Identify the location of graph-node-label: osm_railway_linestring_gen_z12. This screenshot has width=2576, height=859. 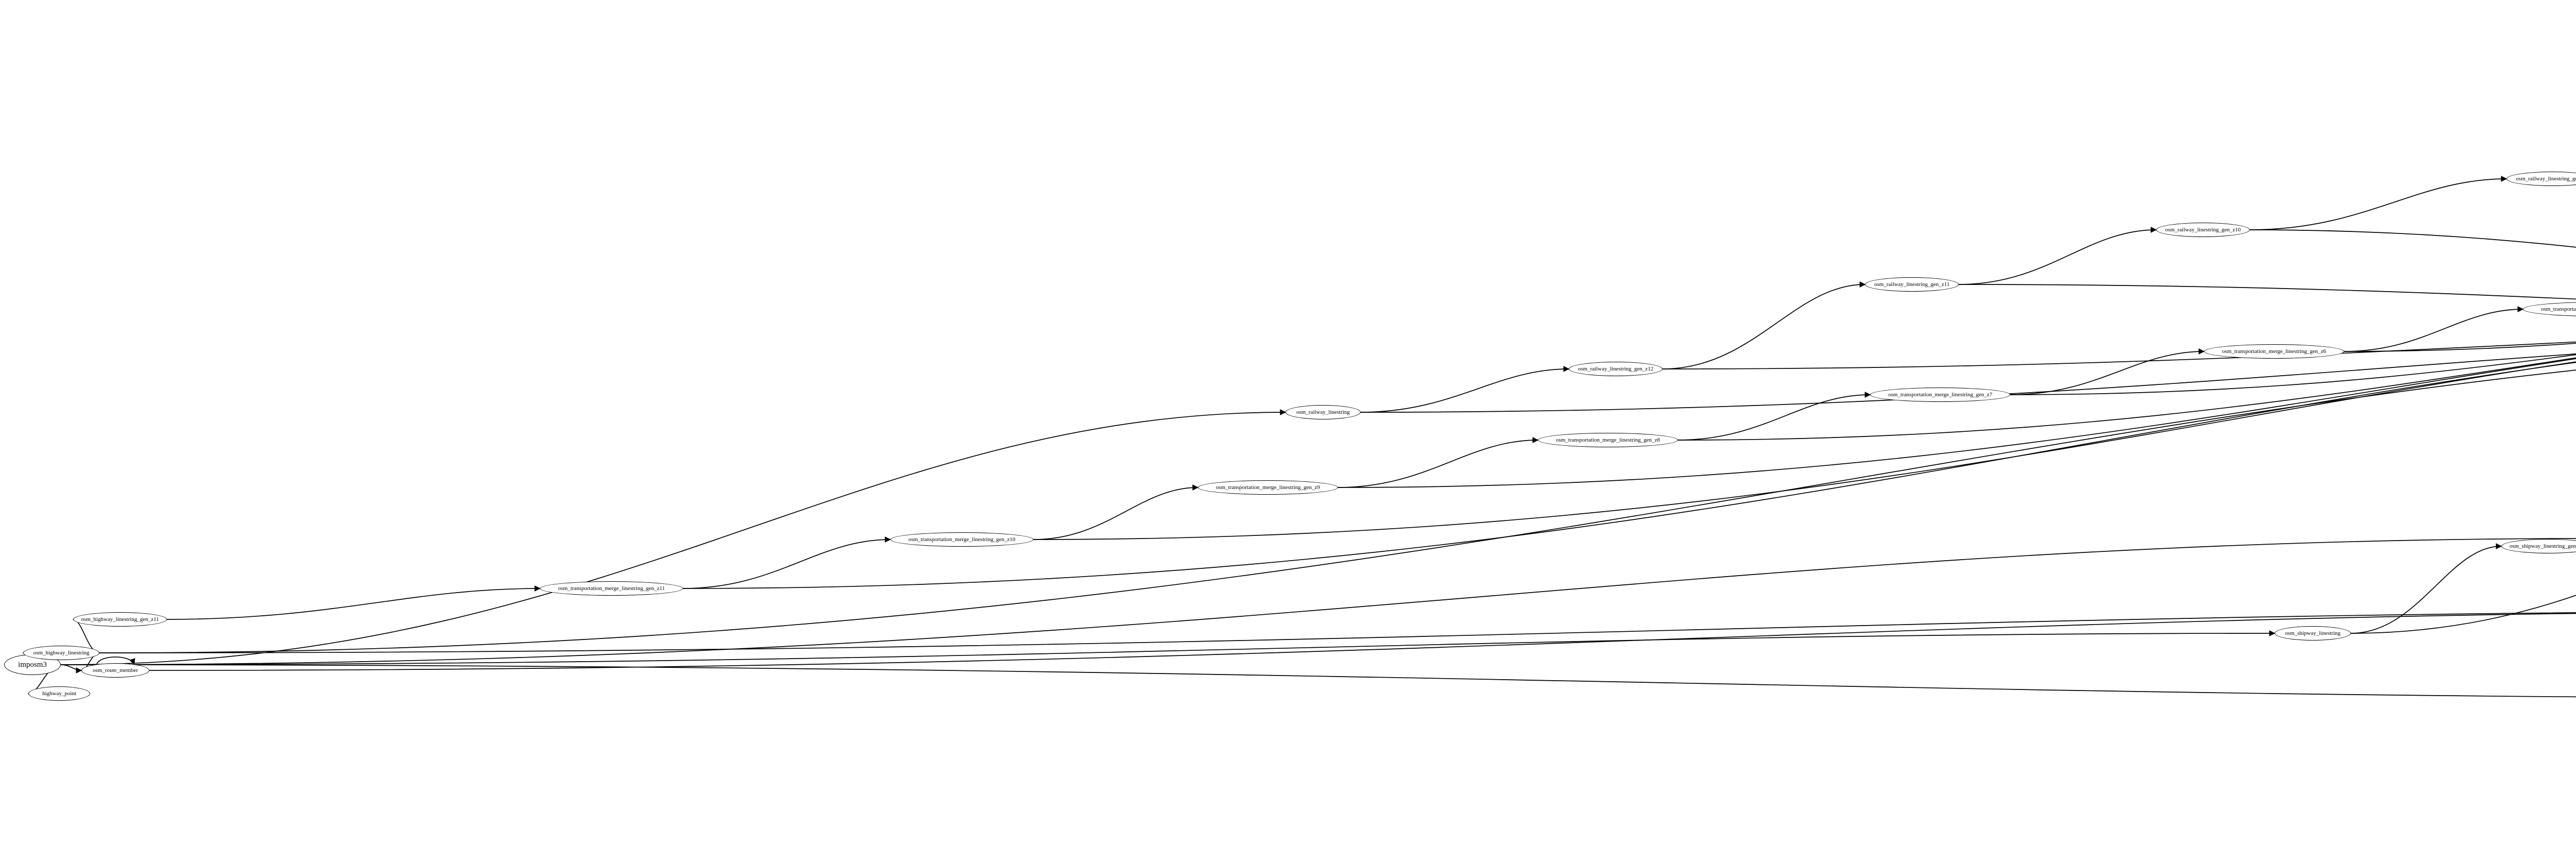
(1616, 368).